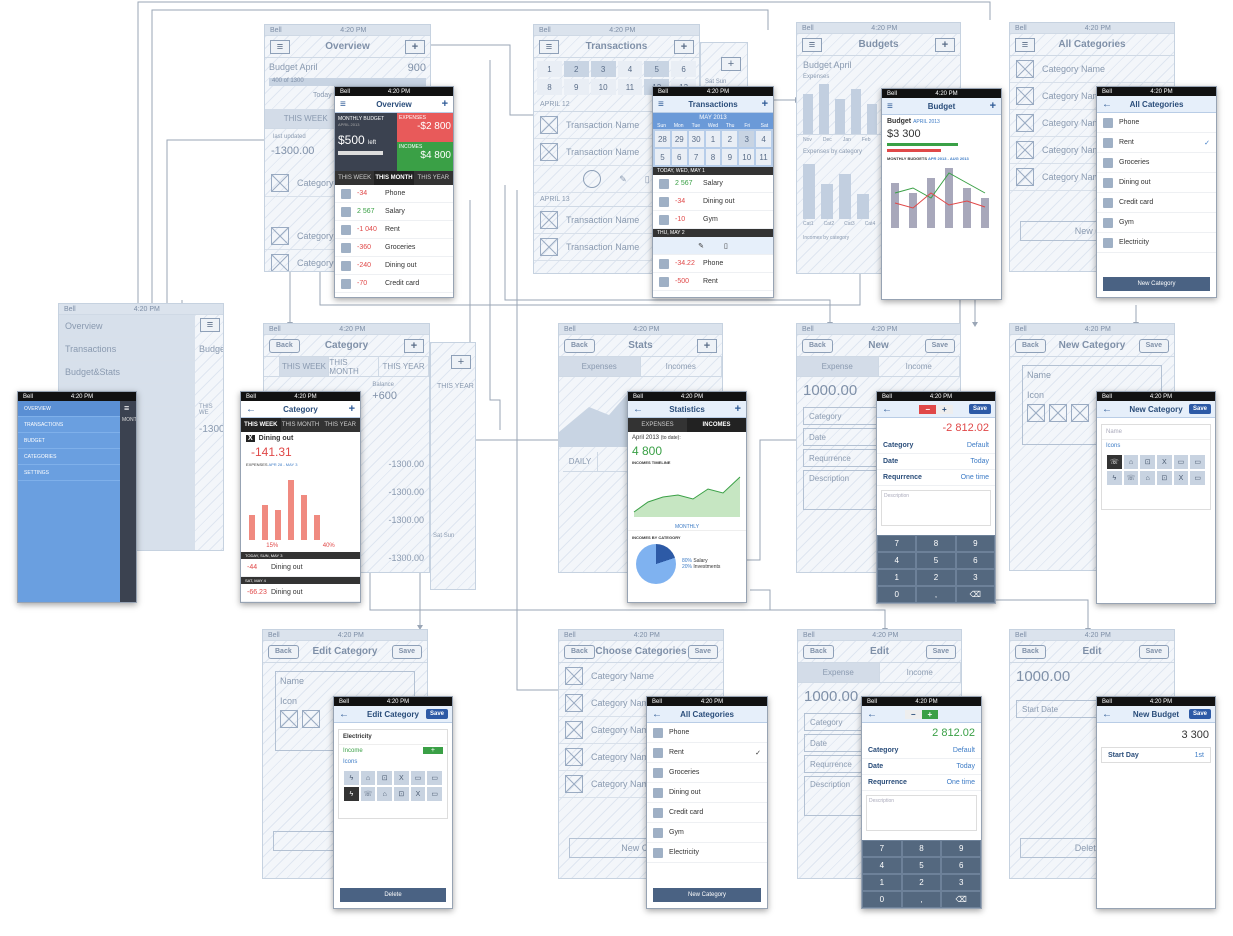 The width and height of the screenshot is (1233, 936). What do you see at coordinates (127, 372) in the screenshot?
I see `menu-item: Budget&Stats` at bounding box center [127, 372].